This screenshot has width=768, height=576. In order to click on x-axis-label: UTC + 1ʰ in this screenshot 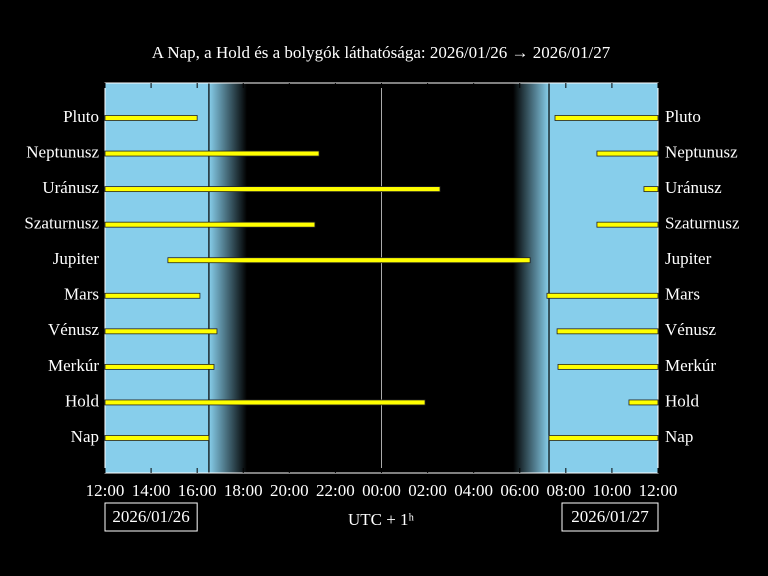, I will do `click(381, 519)`.